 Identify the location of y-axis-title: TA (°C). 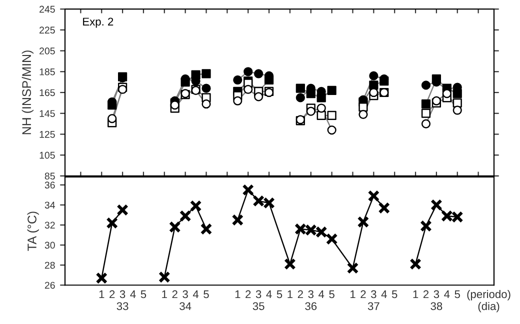
(33, 231).